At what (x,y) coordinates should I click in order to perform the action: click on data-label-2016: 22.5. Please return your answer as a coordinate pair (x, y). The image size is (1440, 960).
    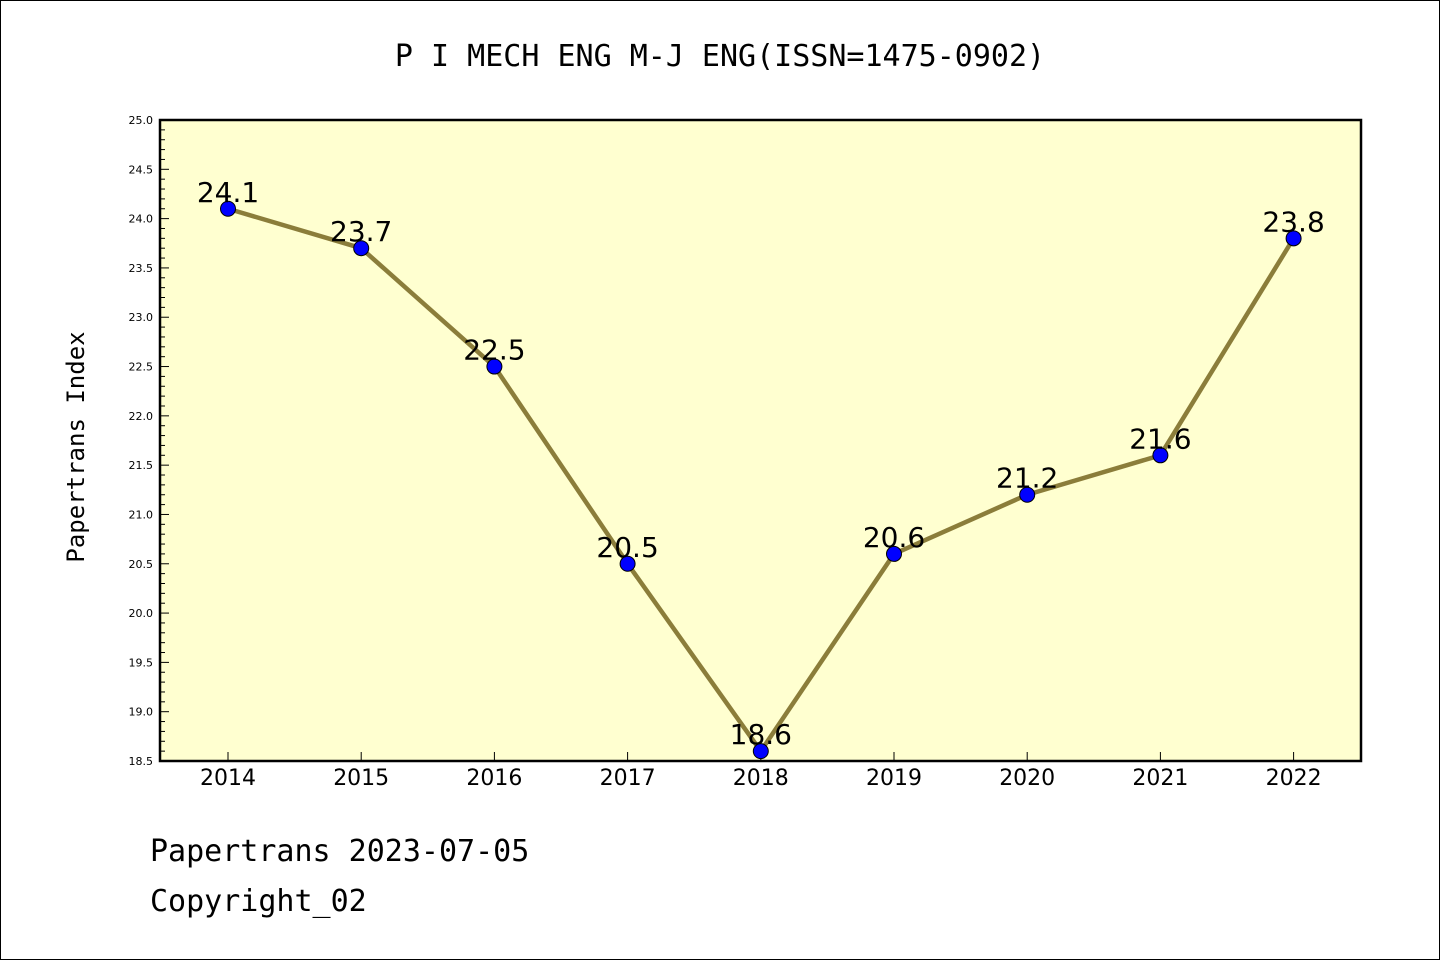
    Looking at the image, I should click on (494, 350).